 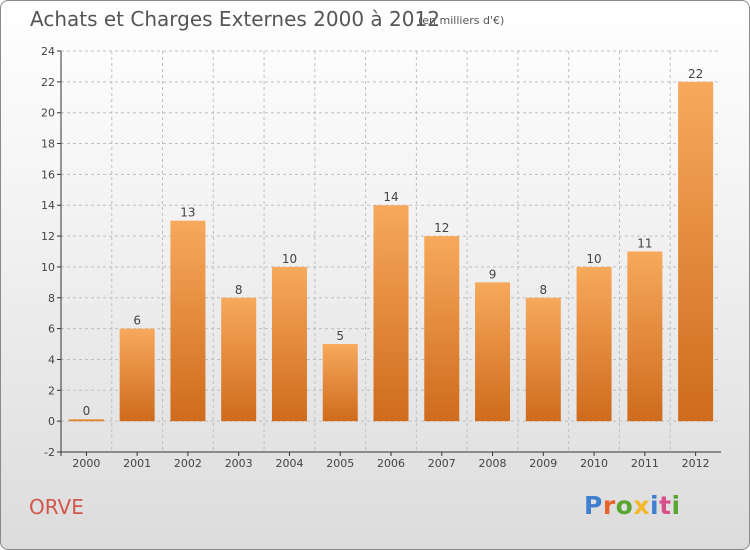 What do you see at coordinates (137, 463) in the screenshot?
I see `x-tick-label: 2001` at bounding box center [137, 463].